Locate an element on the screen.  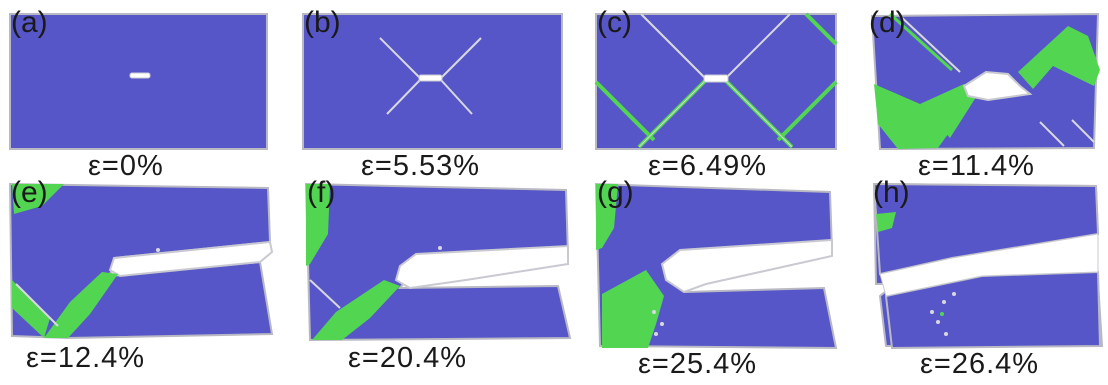
strain-caption-a: ε=0% is located at coordinates (126, 166).